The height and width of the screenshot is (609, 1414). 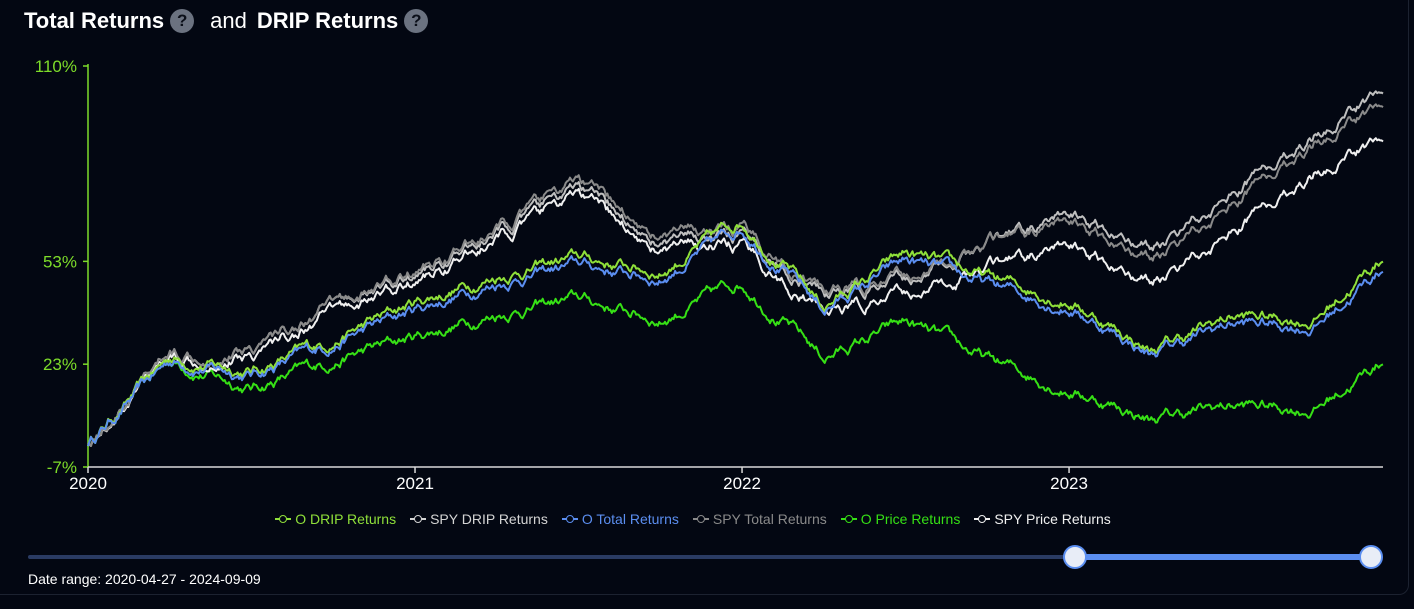 I want to click on help-icon-drip-returns: ?, so click(x=416, y=21).